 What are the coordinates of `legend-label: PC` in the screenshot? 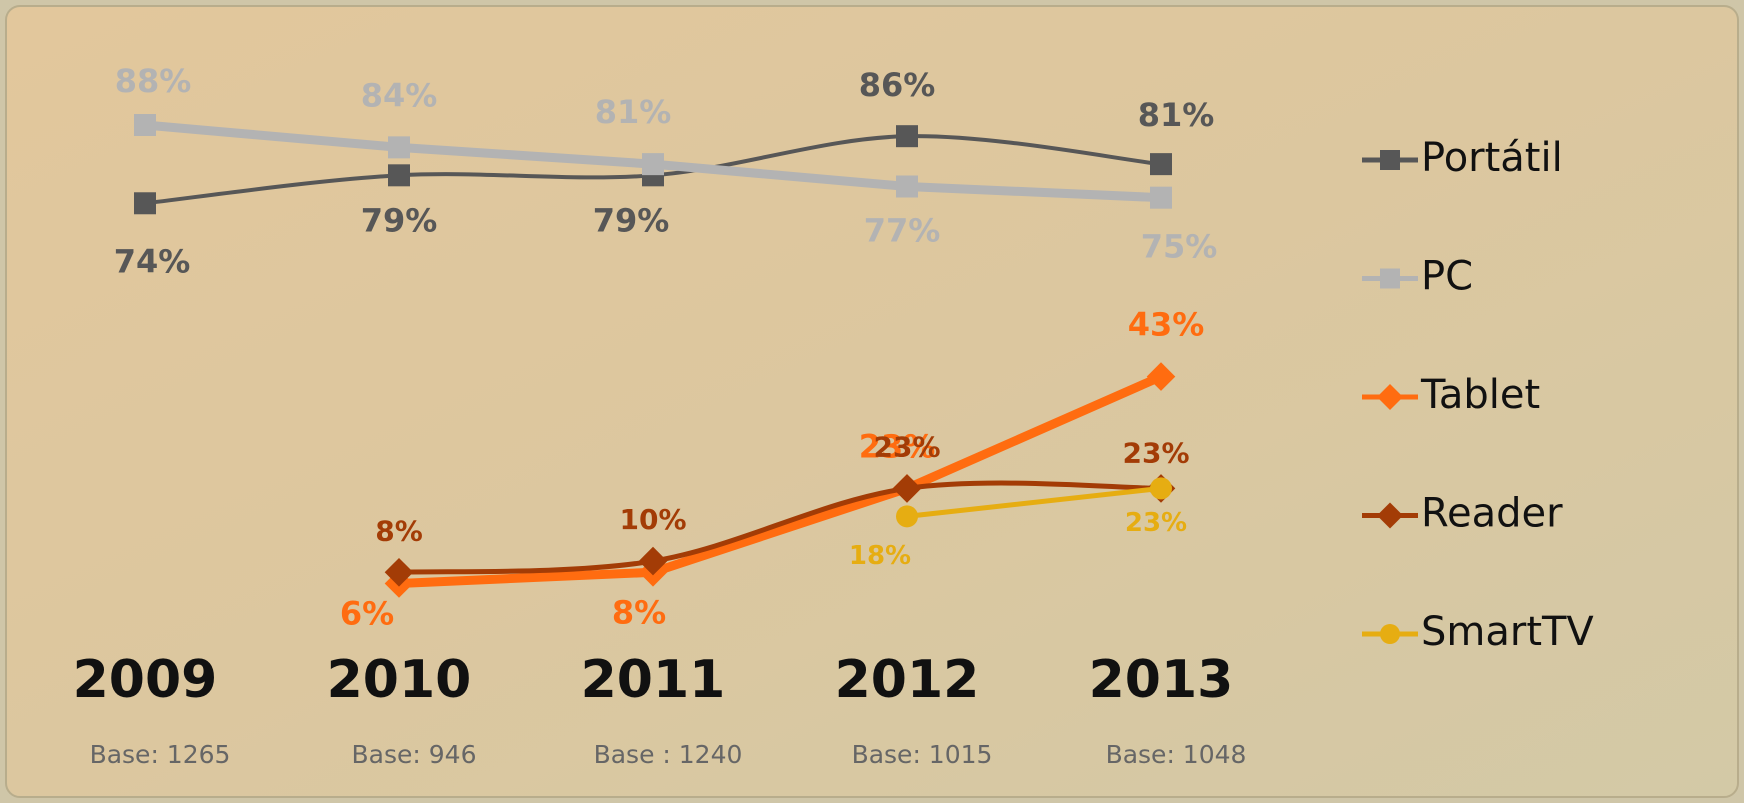 It's located at (1447, 277).